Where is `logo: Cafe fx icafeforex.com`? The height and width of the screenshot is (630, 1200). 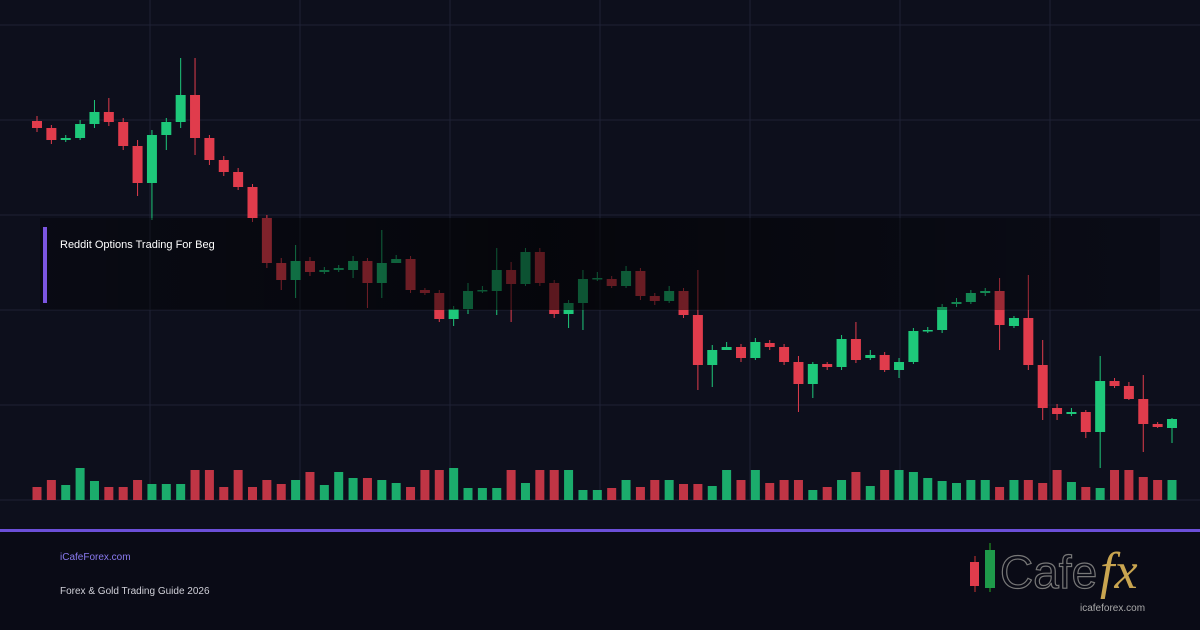
logo: Cafe fx icafeforex.com is located at coordinates (1057, 578).